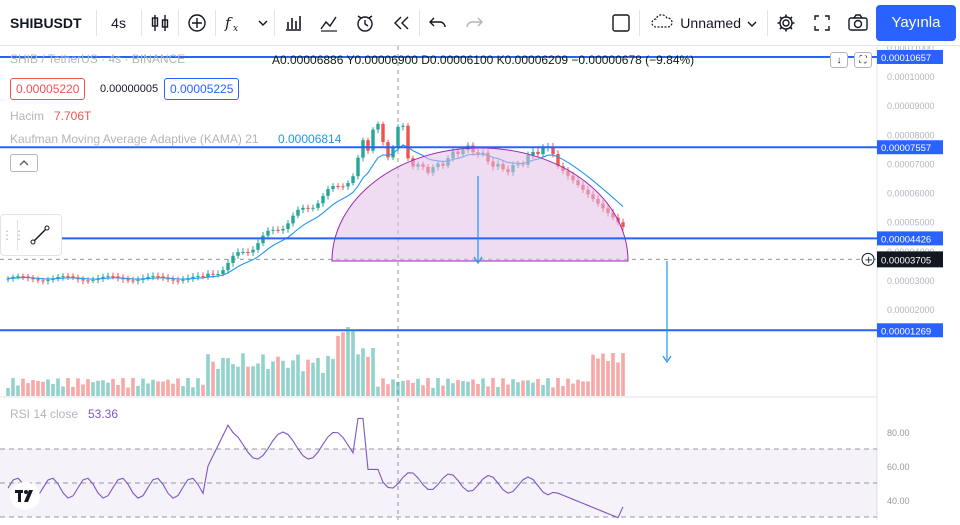  What do you see at coordinates (822, 23) in the screenshot?
I see `fullscreen-icon` at bounding box center [822, 23].